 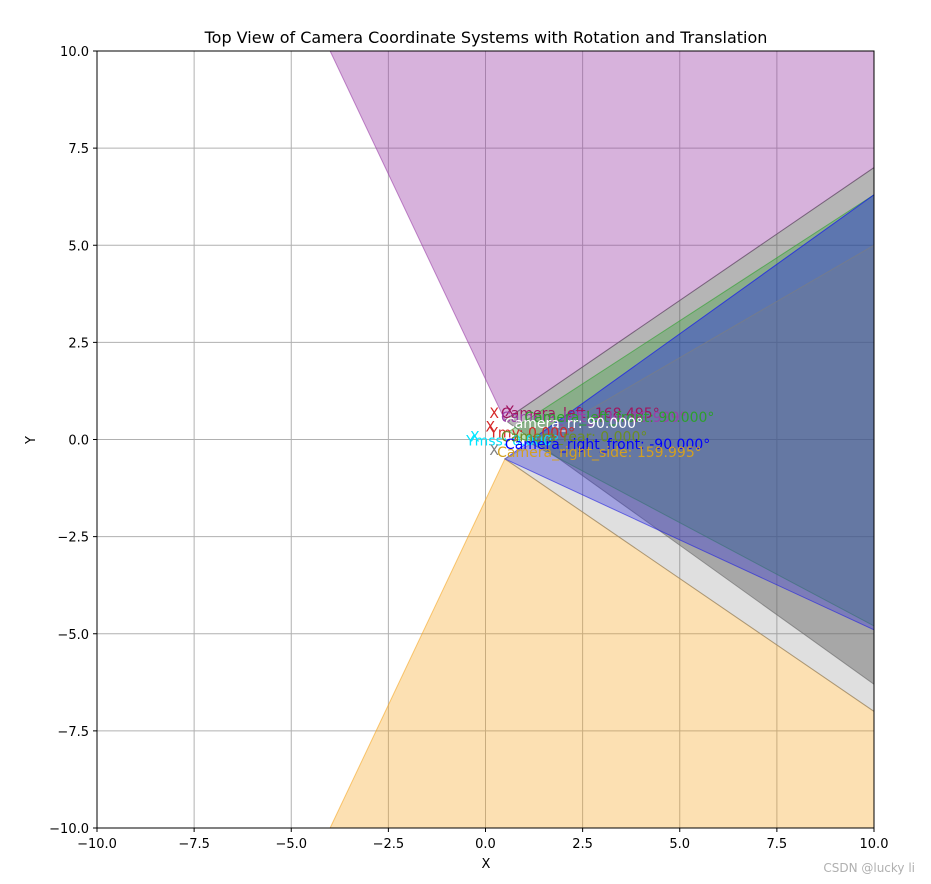 I want to click on y-tick-label: −2.5, so click(x=73, y=538).